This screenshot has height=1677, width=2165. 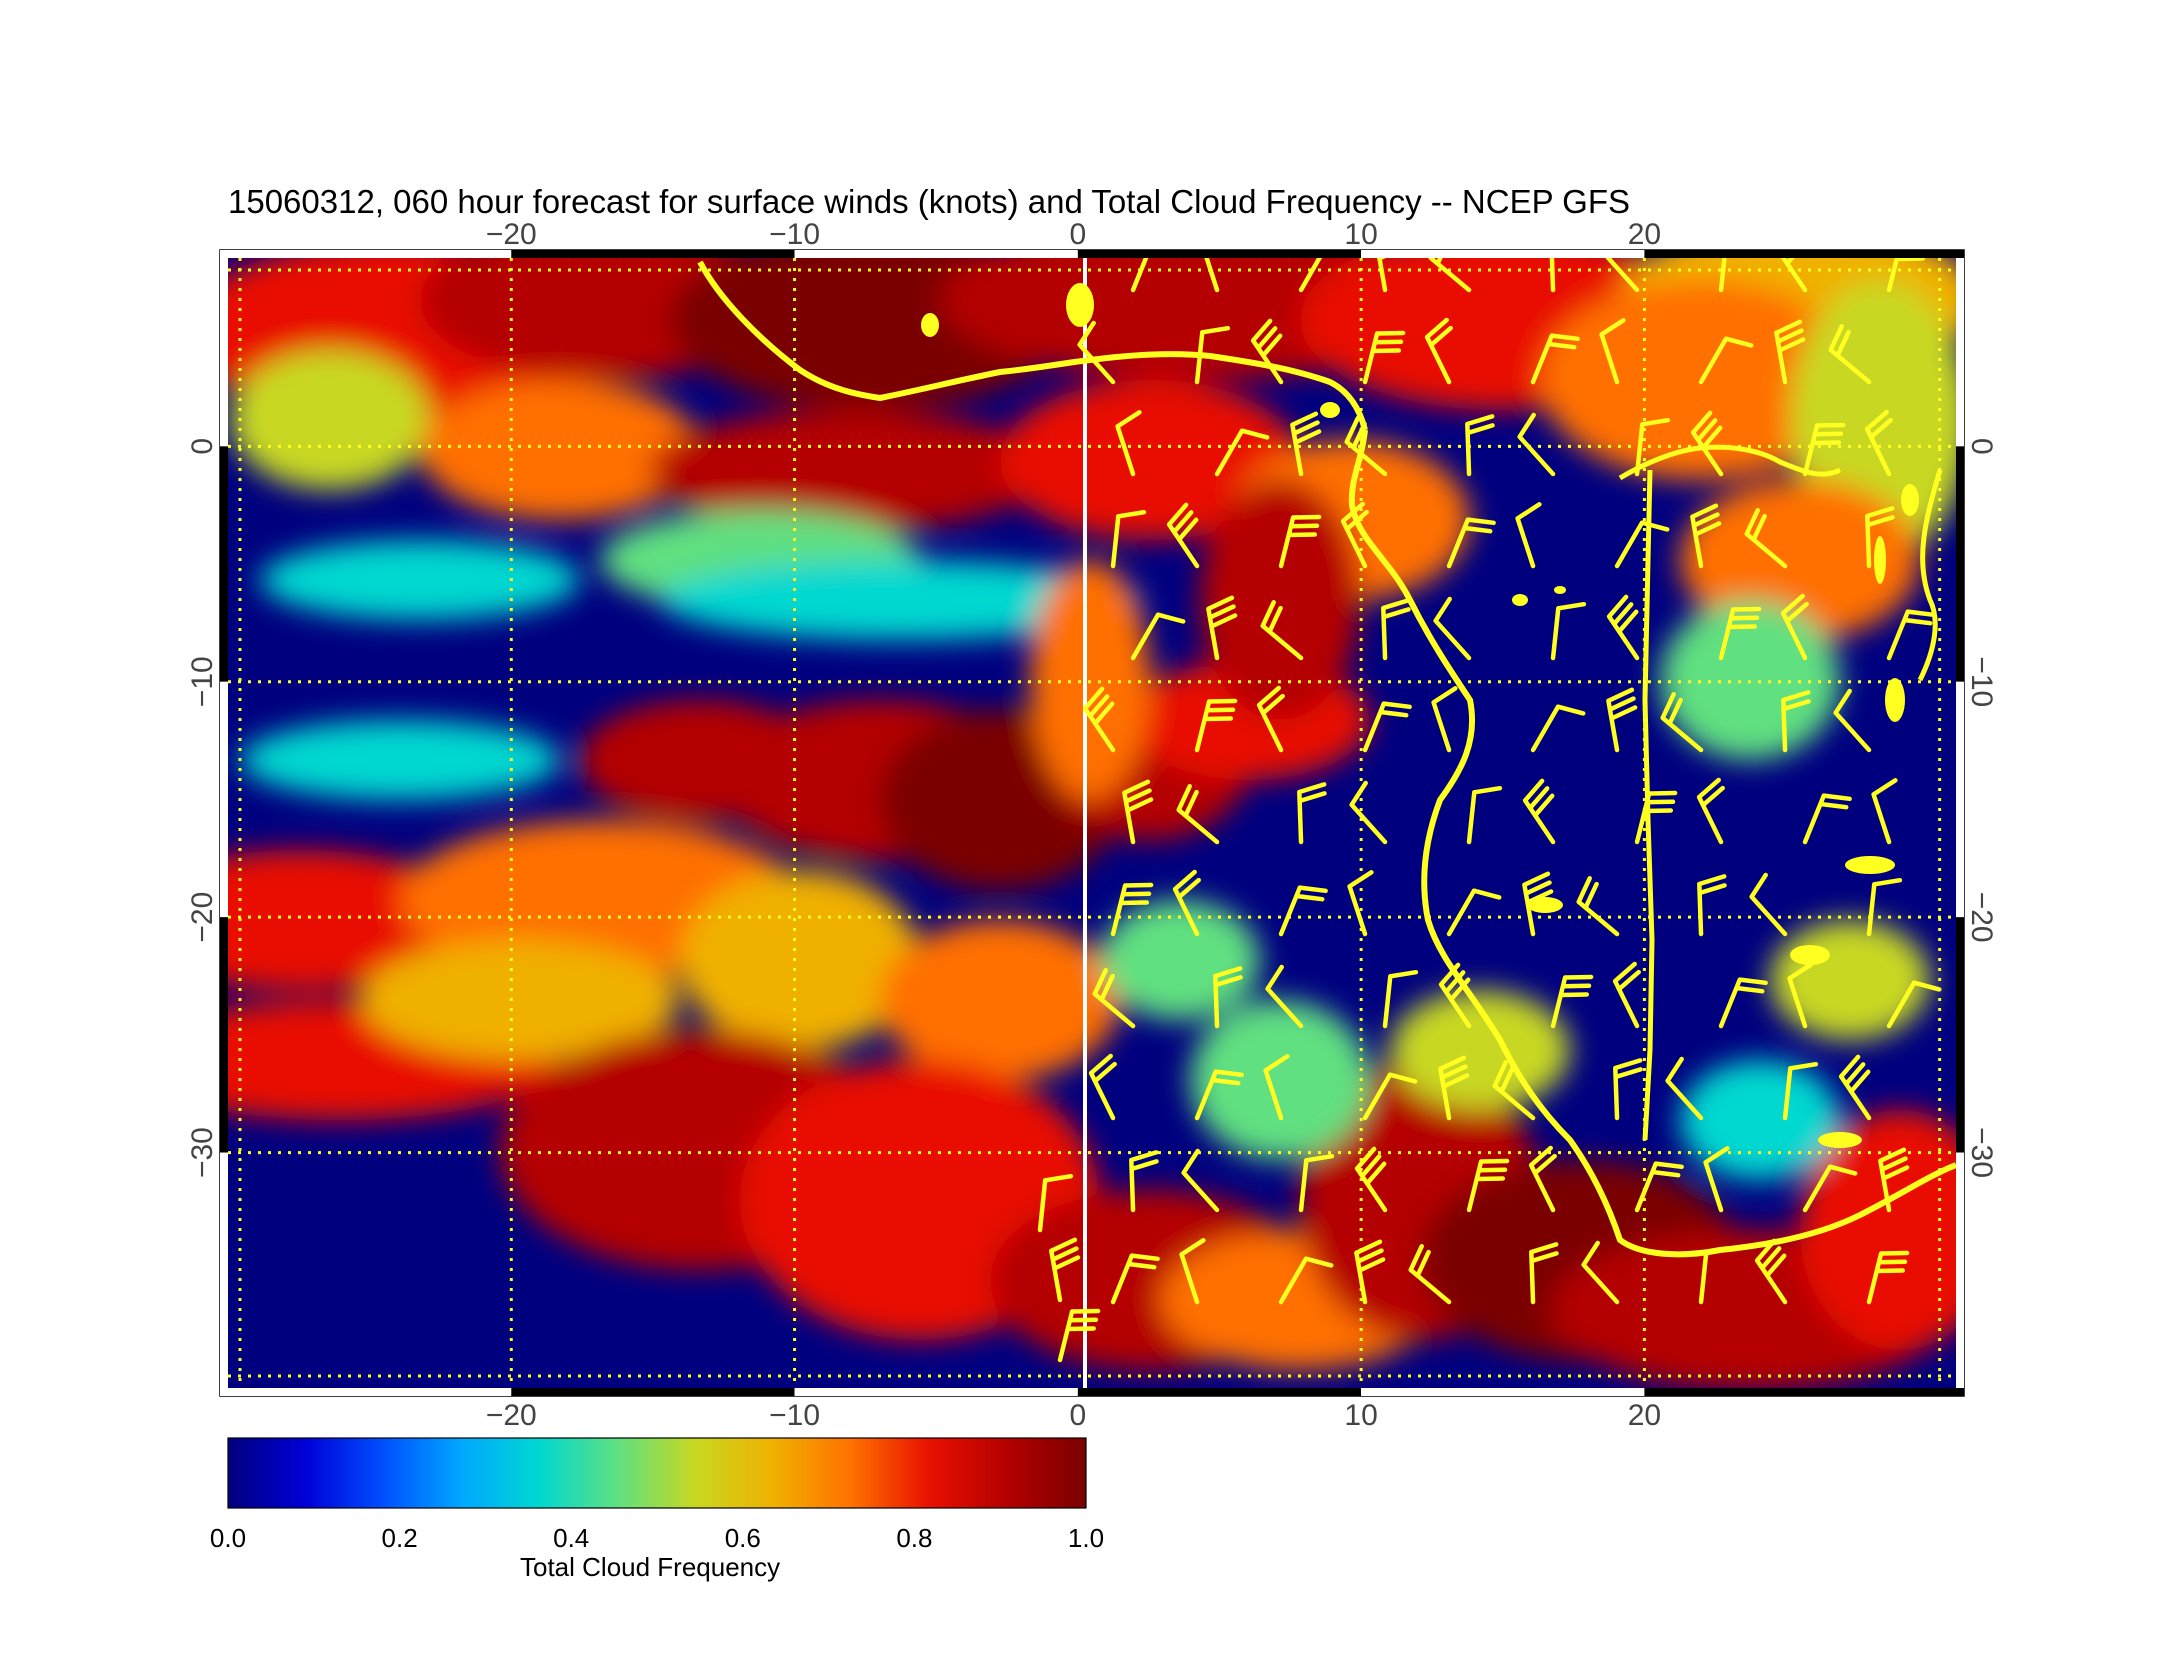 What do you see at coordinates (657, 1538) in the screenshot?
I see `colorbar-ticks: 0.0 0.2 0.4 0.6 0.8 1.0` at bounding box center [657, 1538].